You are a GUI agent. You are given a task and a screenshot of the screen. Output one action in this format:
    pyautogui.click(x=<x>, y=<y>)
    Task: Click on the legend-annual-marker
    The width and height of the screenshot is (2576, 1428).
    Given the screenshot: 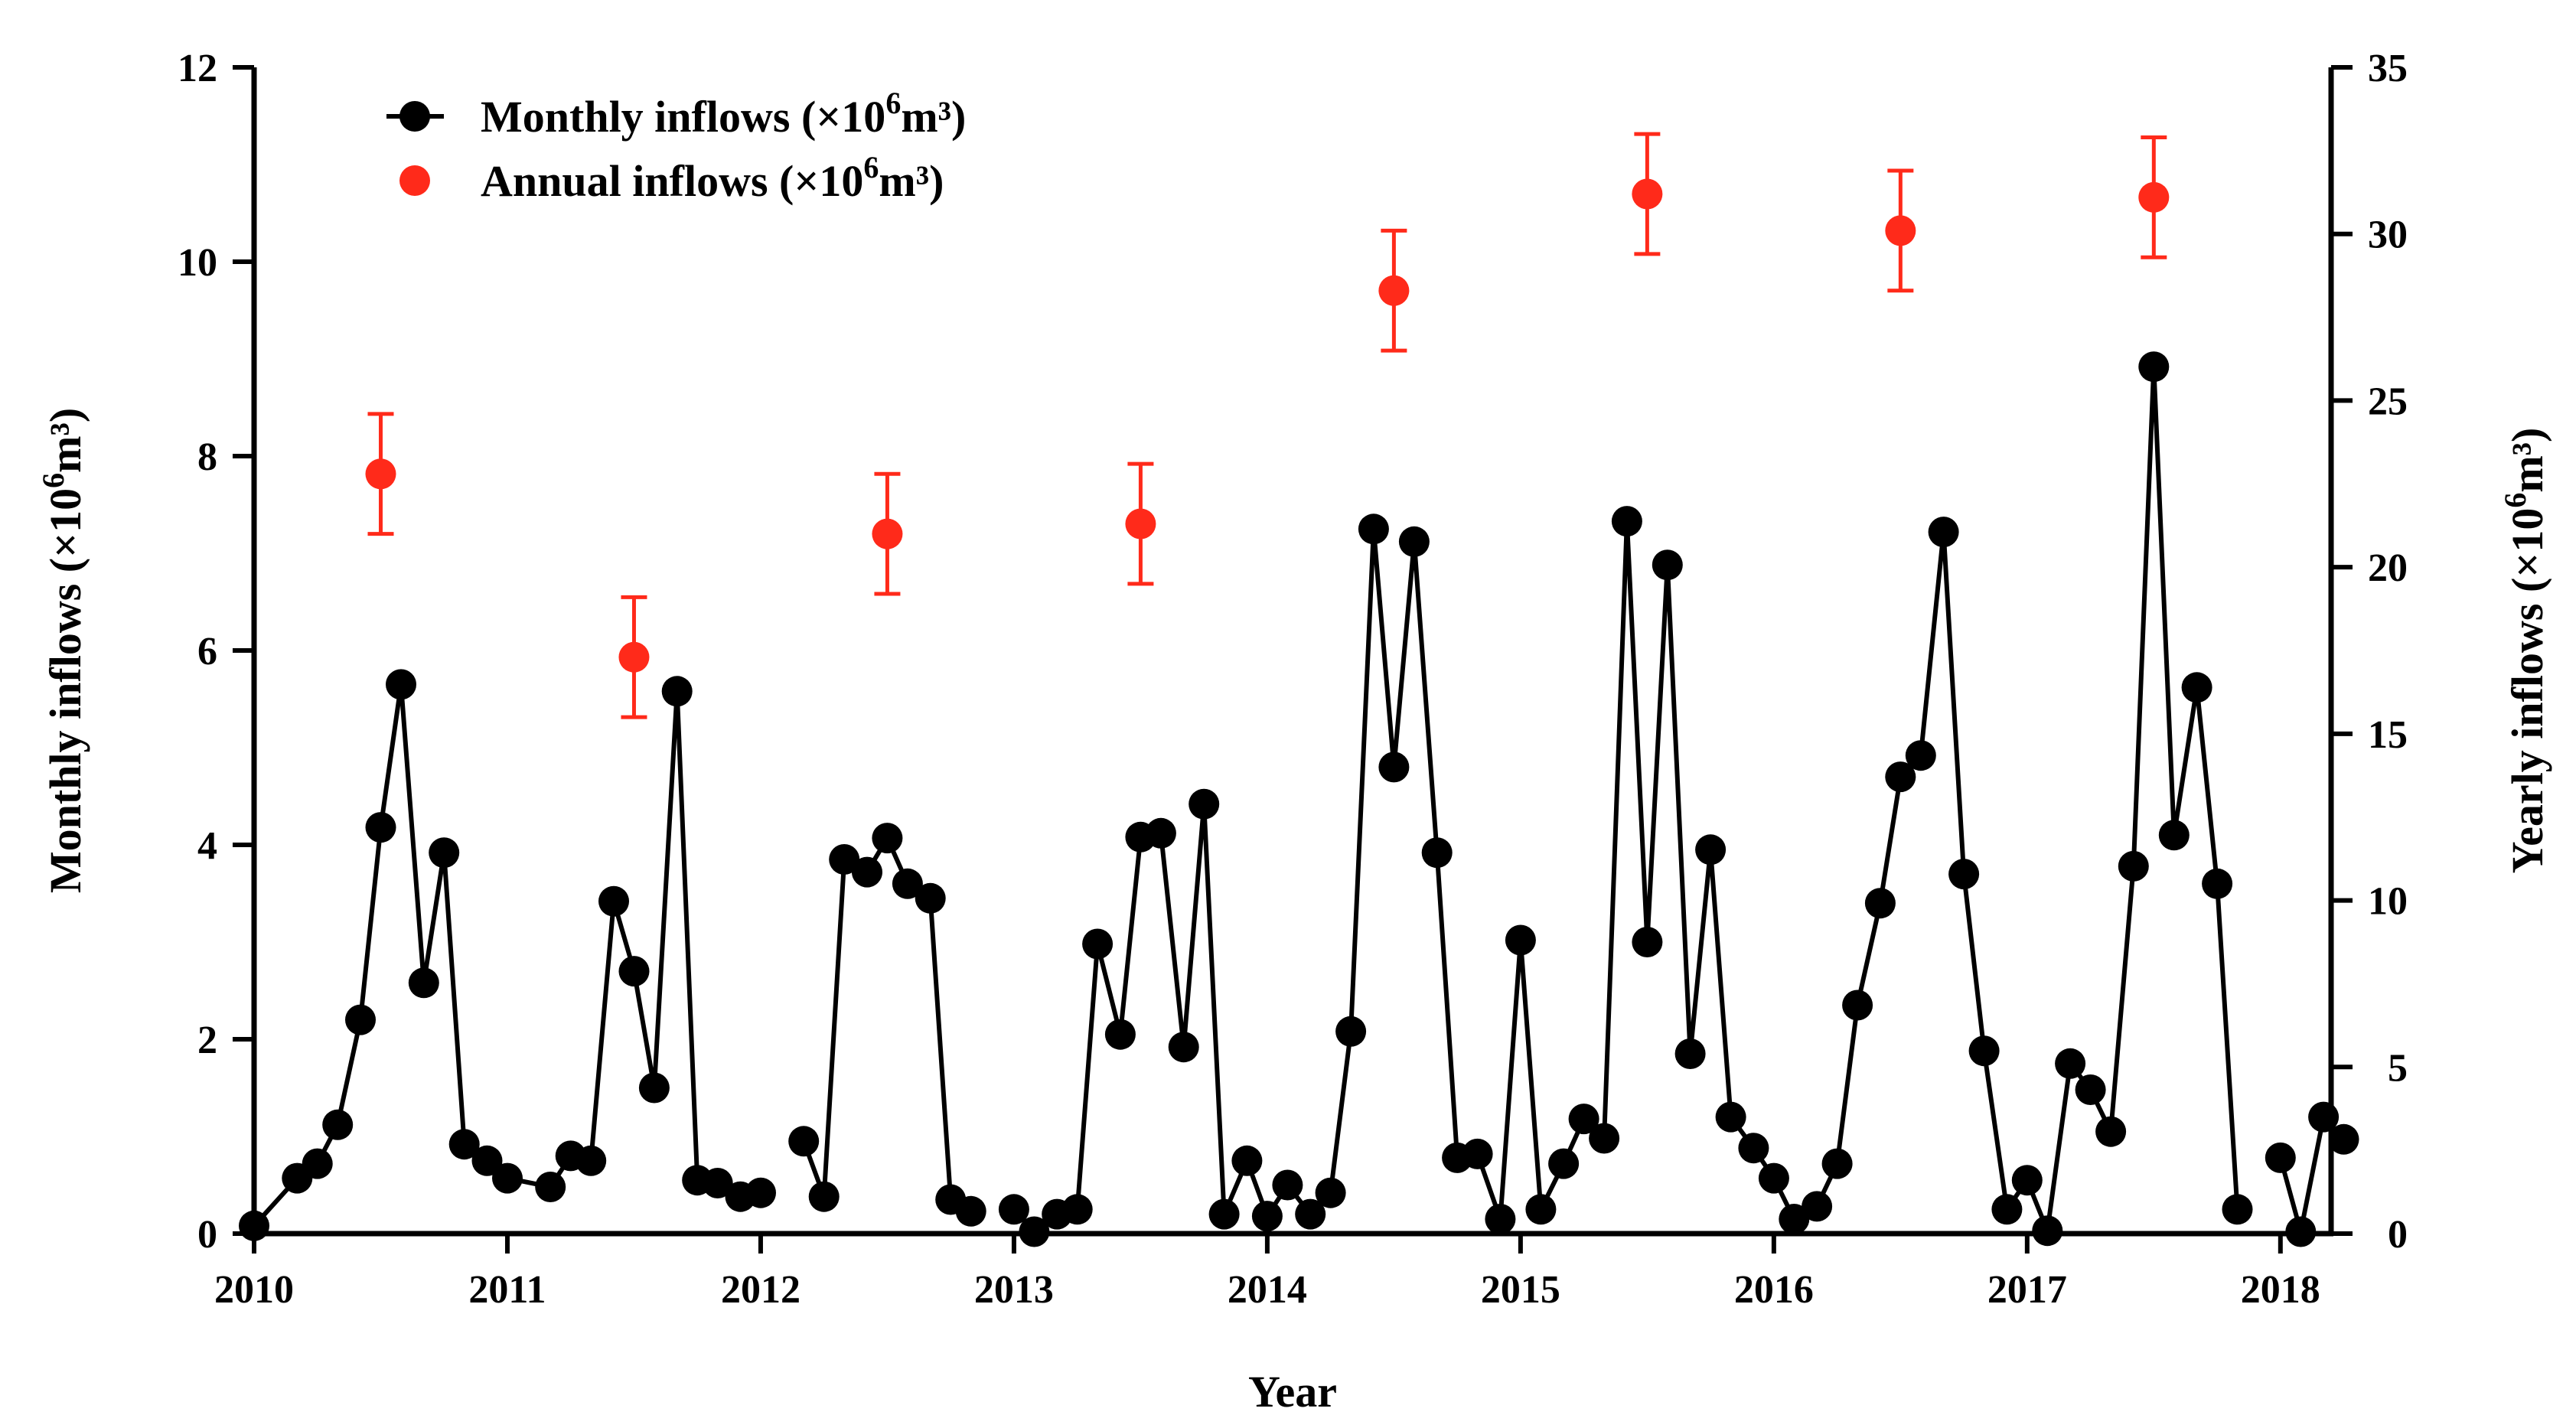 What is the action you would take?
    pyautogui.click(x=414, y=180)
    